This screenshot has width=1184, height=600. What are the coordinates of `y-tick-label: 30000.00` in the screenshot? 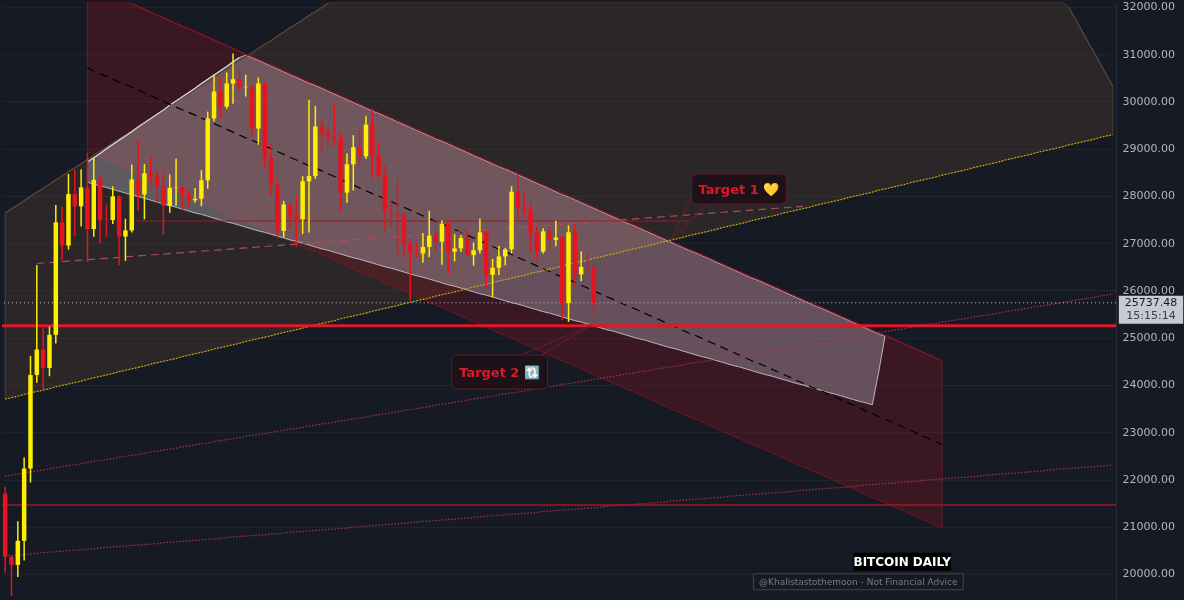 It's located at (1148, 101).